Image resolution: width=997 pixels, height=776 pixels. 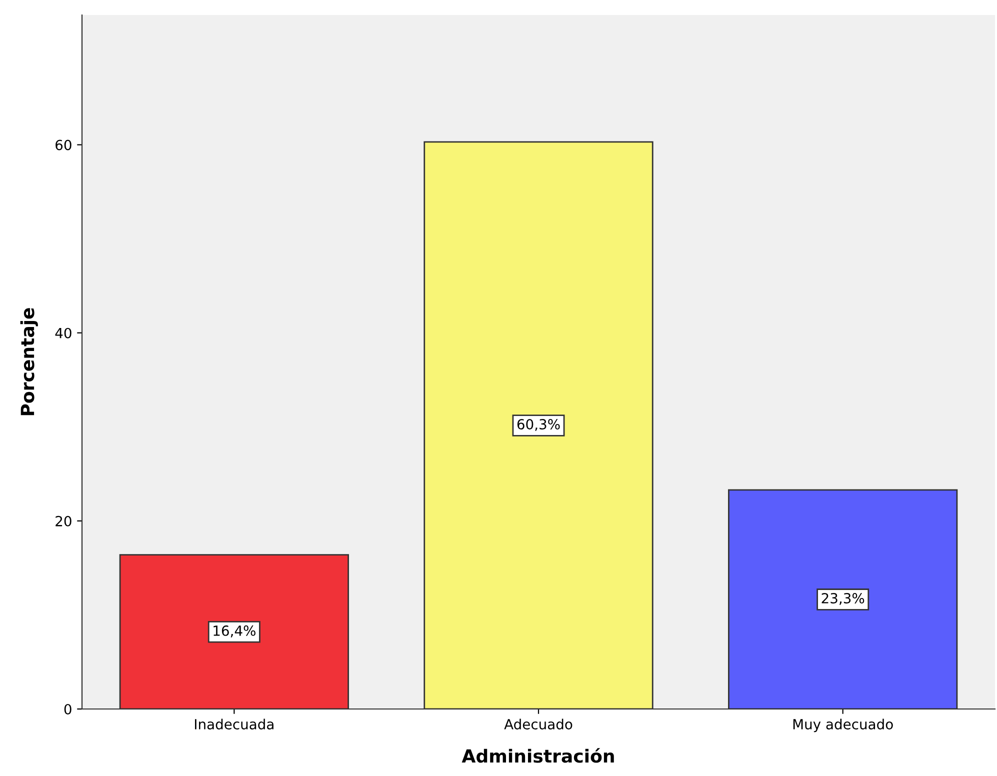 I want to click on y-tick-label: 40, so click(x=63, y=333).